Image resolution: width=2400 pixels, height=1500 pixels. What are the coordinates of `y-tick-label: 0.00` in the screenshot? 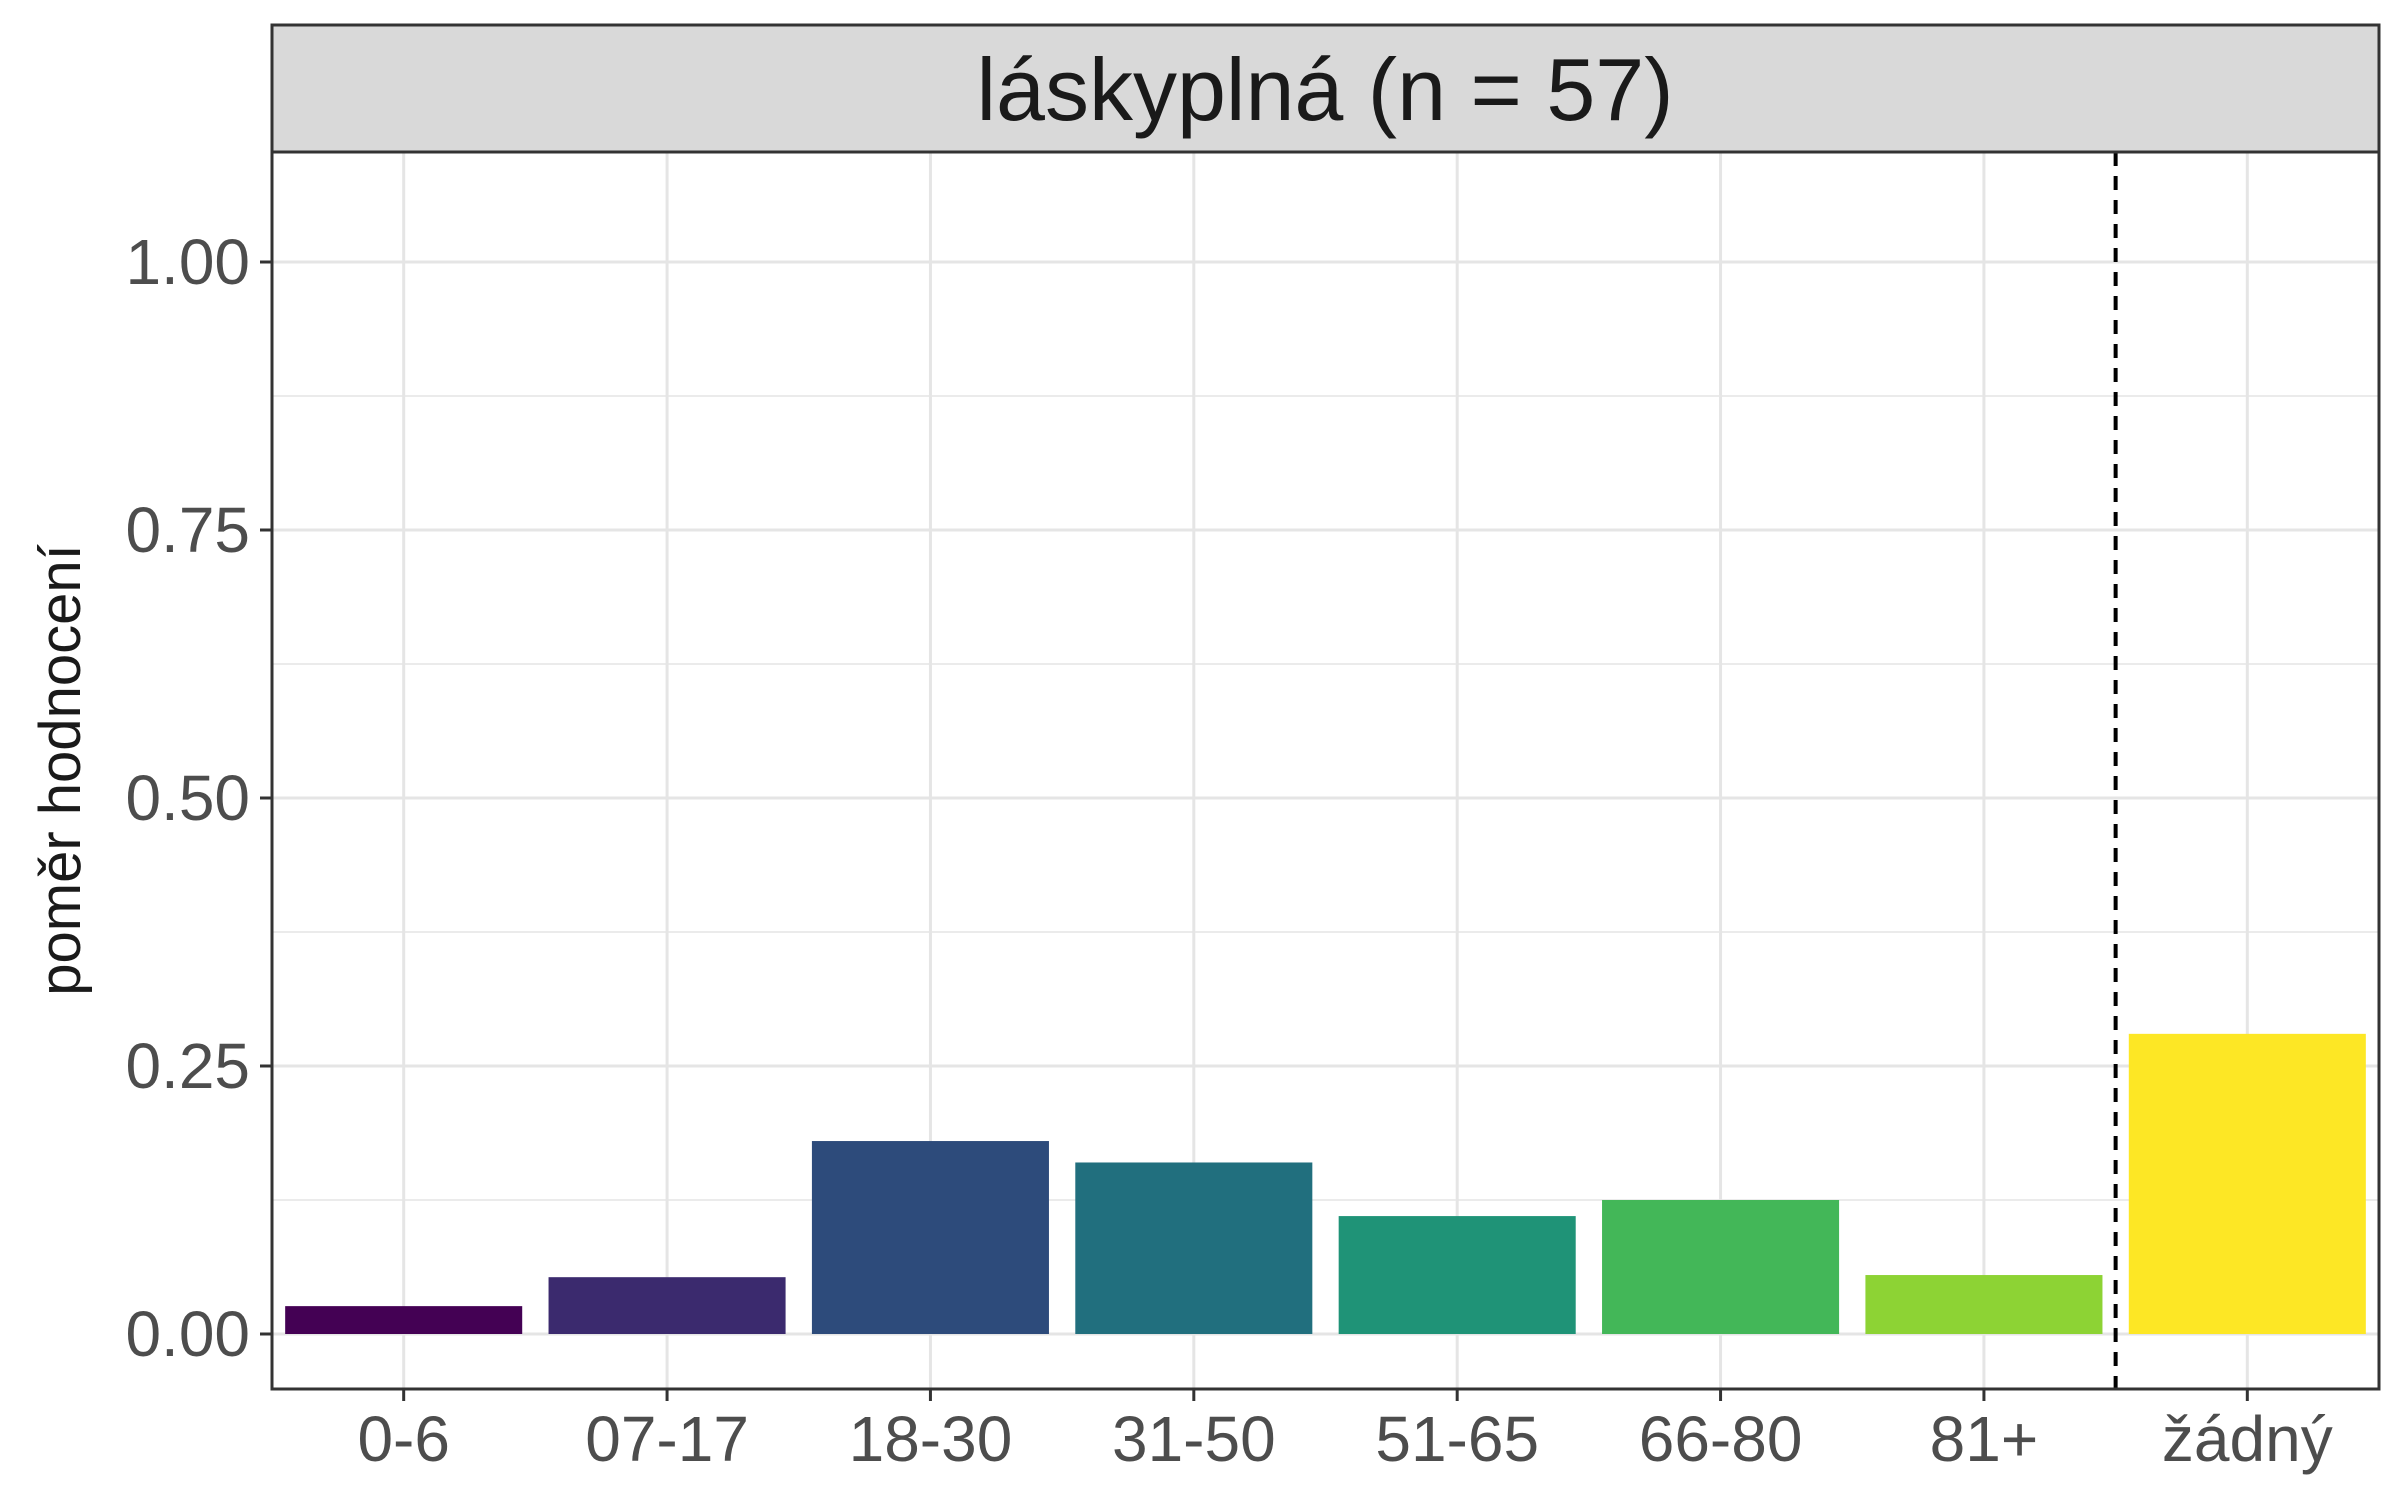 It's located at (187, 1334).